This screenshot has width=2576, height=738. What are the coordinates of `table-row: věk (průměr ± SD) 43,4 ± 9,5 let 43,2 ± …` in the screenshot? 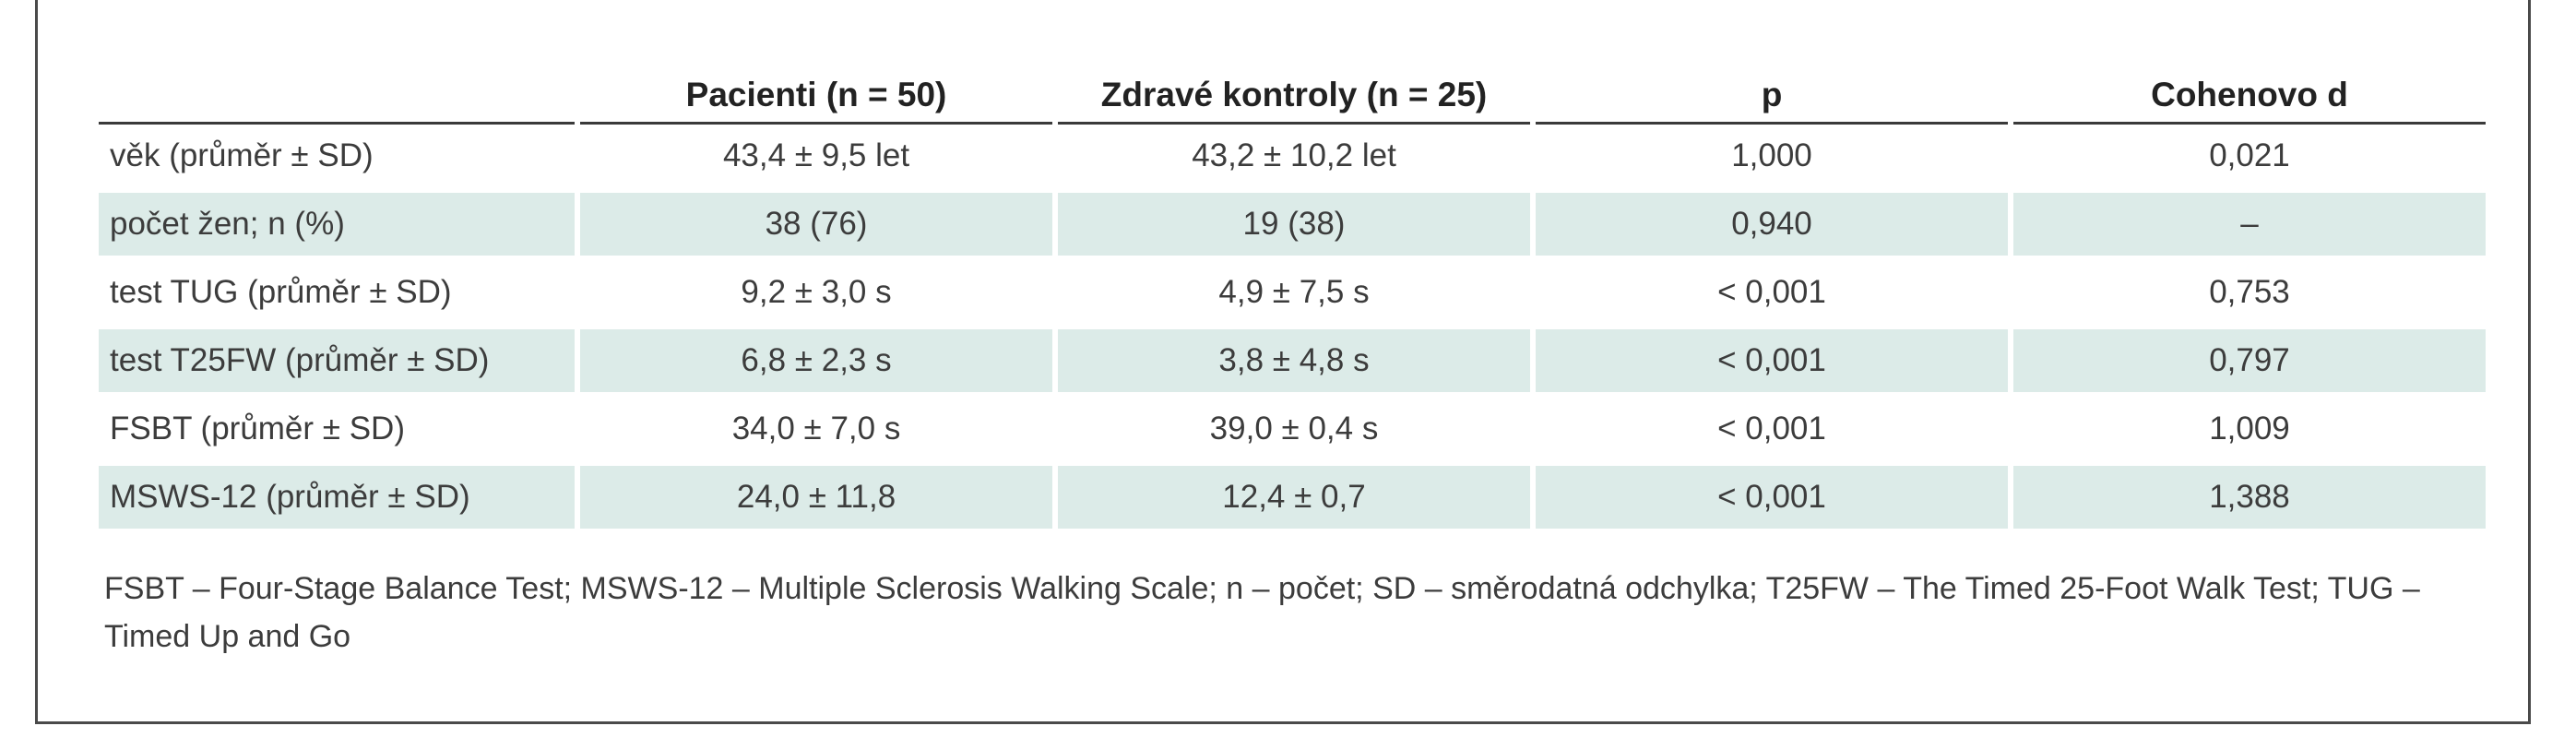 It's located at (1293, 159).